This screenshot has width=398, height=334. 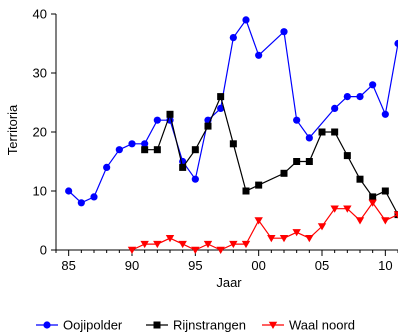 I want to click on x-tick-label: 85, so click(x=68, y=265).